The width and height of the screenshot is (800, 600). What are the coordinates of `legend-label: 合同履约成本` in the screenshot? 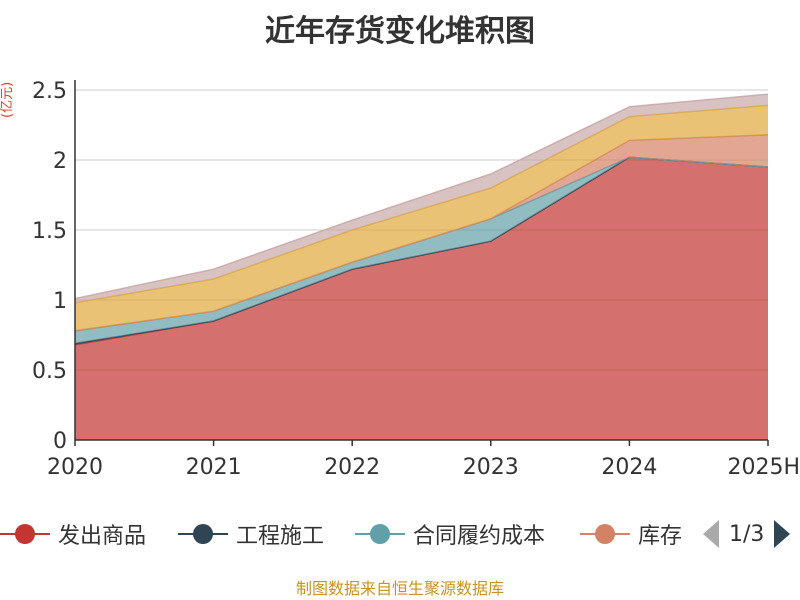 It's located at (479, 536).